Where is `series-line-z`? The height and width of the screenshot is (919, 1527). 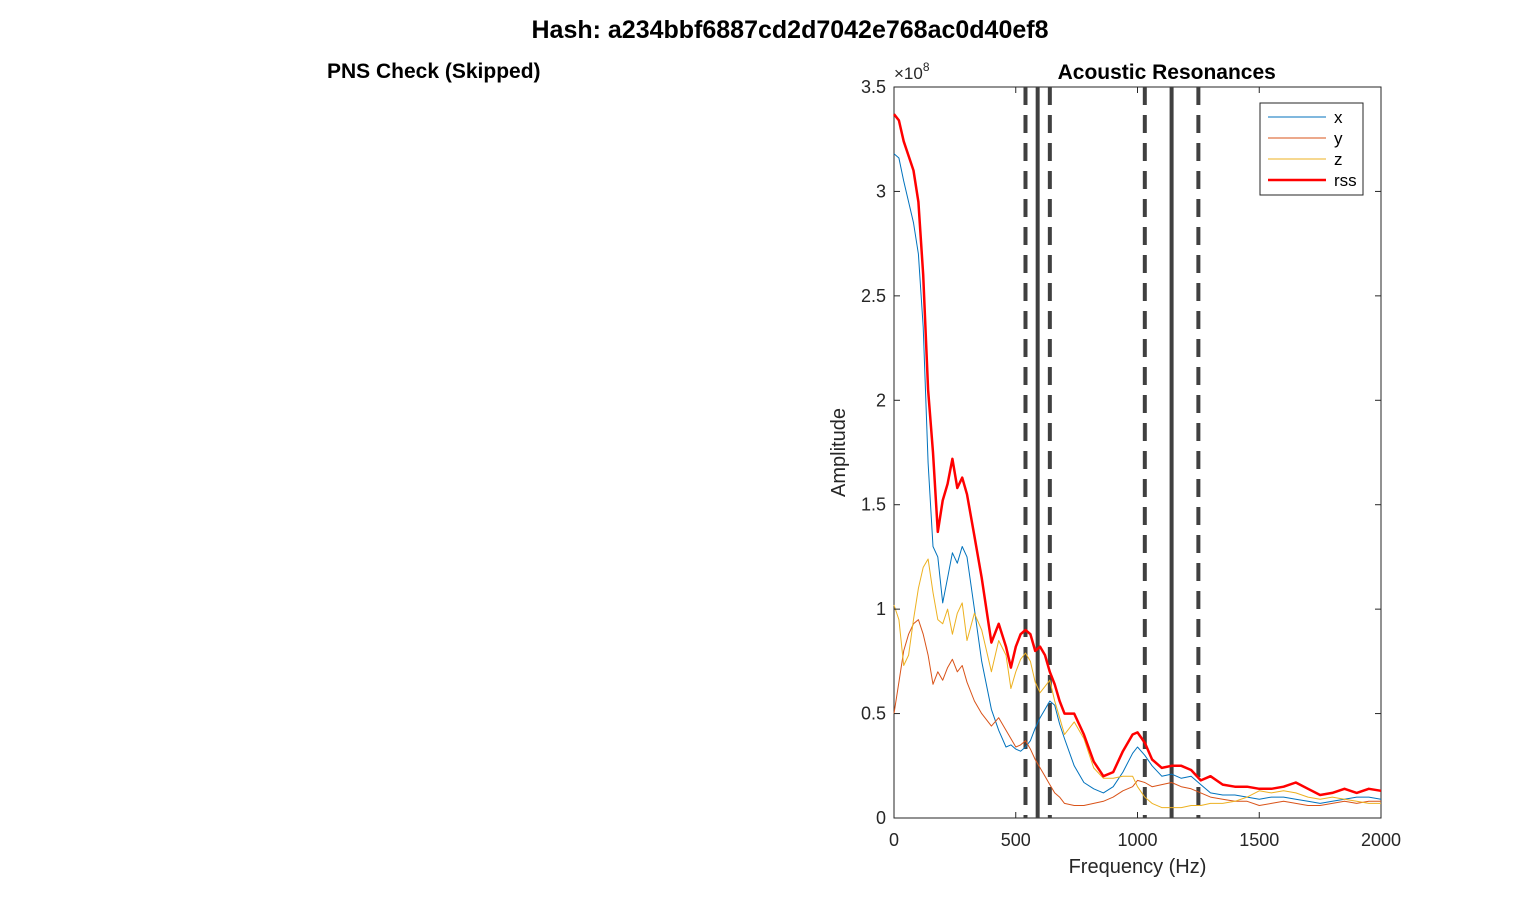 series-line-z is located at coordinates (1137, 683).